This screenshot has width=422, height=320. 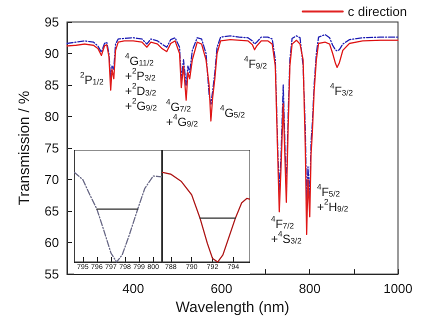 I want to click on y-tick-label: 60, so click(x=51, y=242).